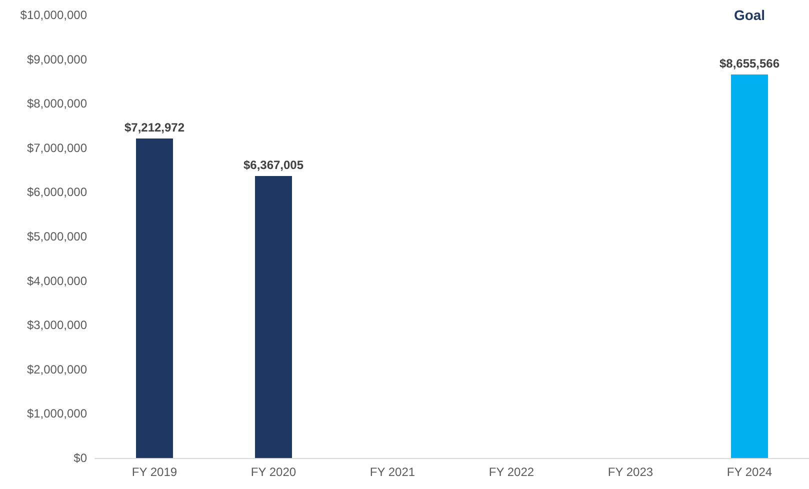 The width and height of the screenshot is (809, 489). I want to click on y-tick-label: $7,000,000, so click(57, 147).